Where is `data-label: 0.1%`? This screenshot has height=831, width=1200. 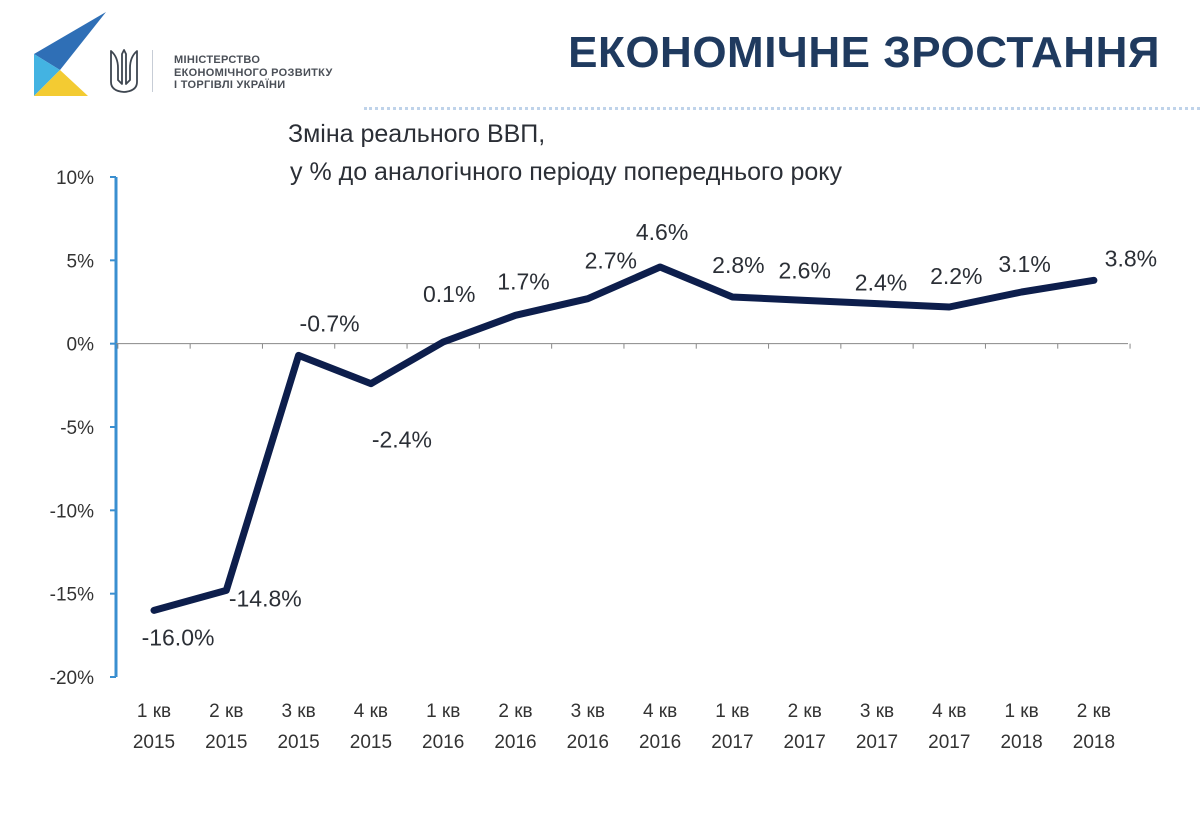
data-label: 0.1% is located at coordinates (449, 294).